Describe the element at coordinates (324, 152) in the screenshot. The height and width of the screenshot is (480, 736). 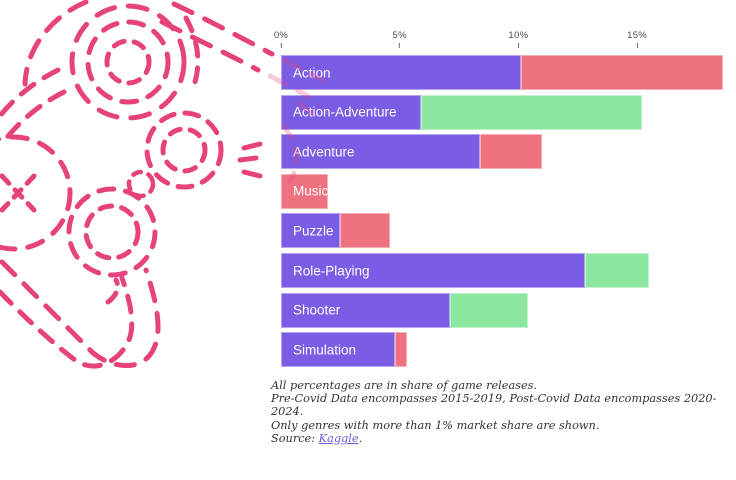
I see `bar-label: Adventure` at that location.